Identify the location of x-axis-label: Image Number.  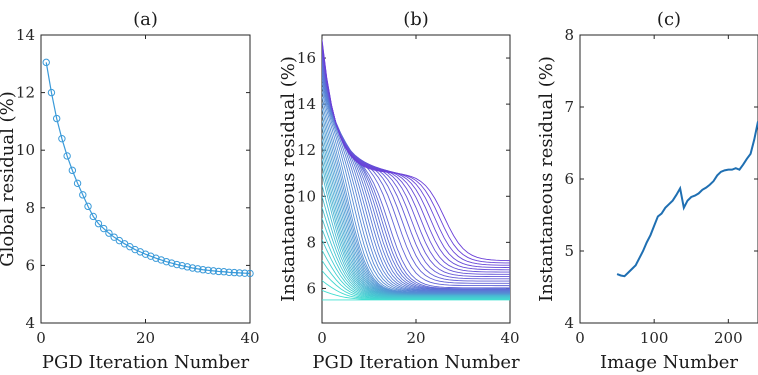
(669, 362).